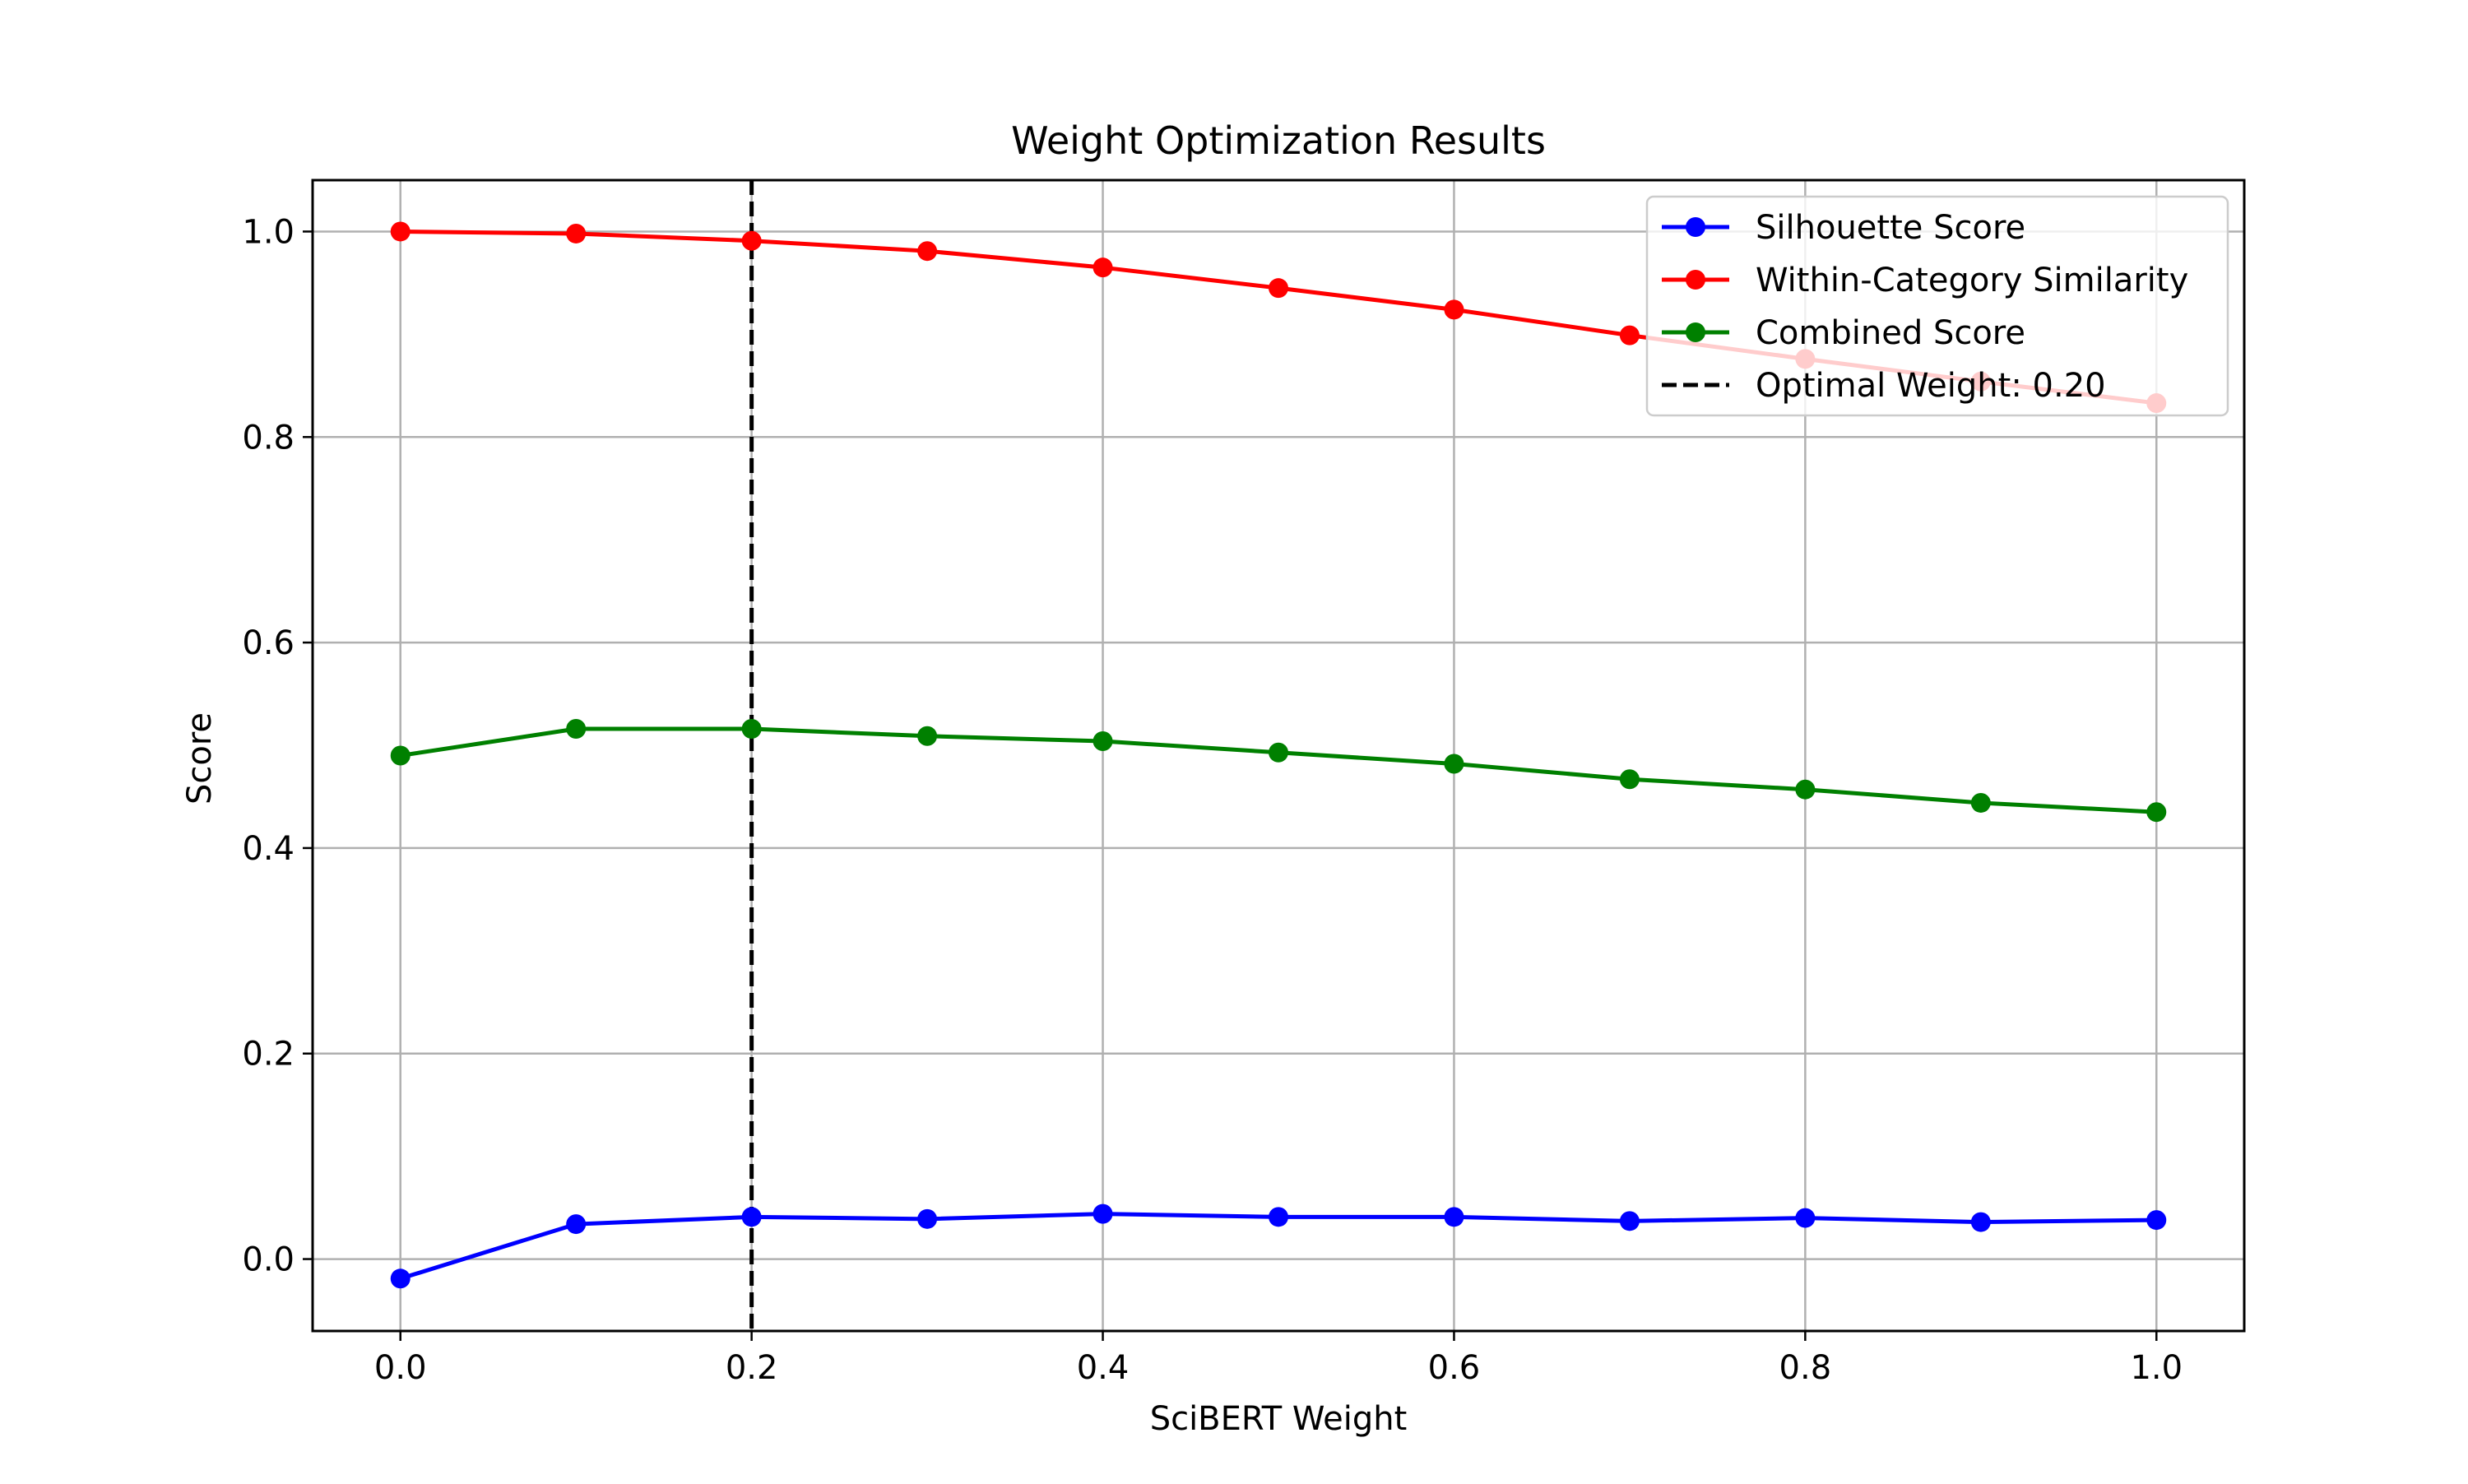  I want to click on legend-entry: Combined Score, so click(1843, 333).